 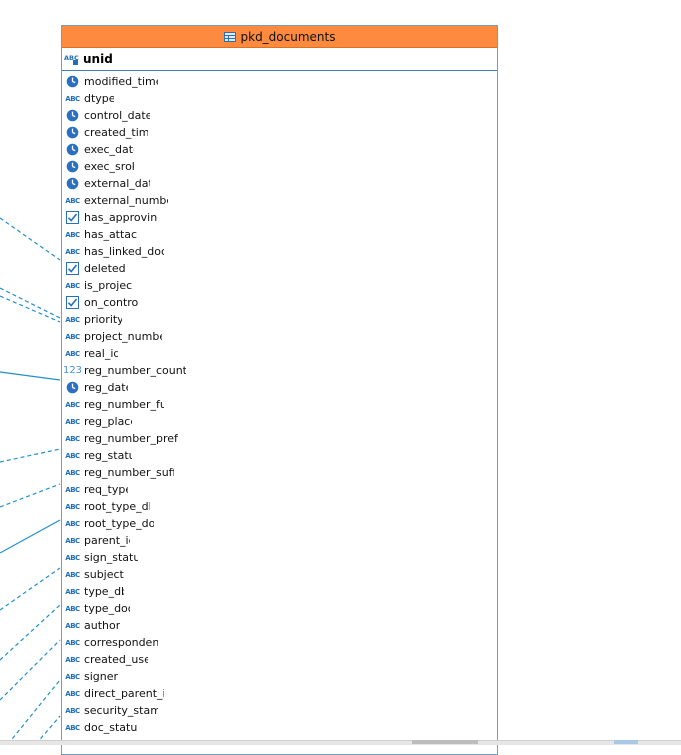 I want to click on column-name: has_linked_doc, so click(x=124, y=251).